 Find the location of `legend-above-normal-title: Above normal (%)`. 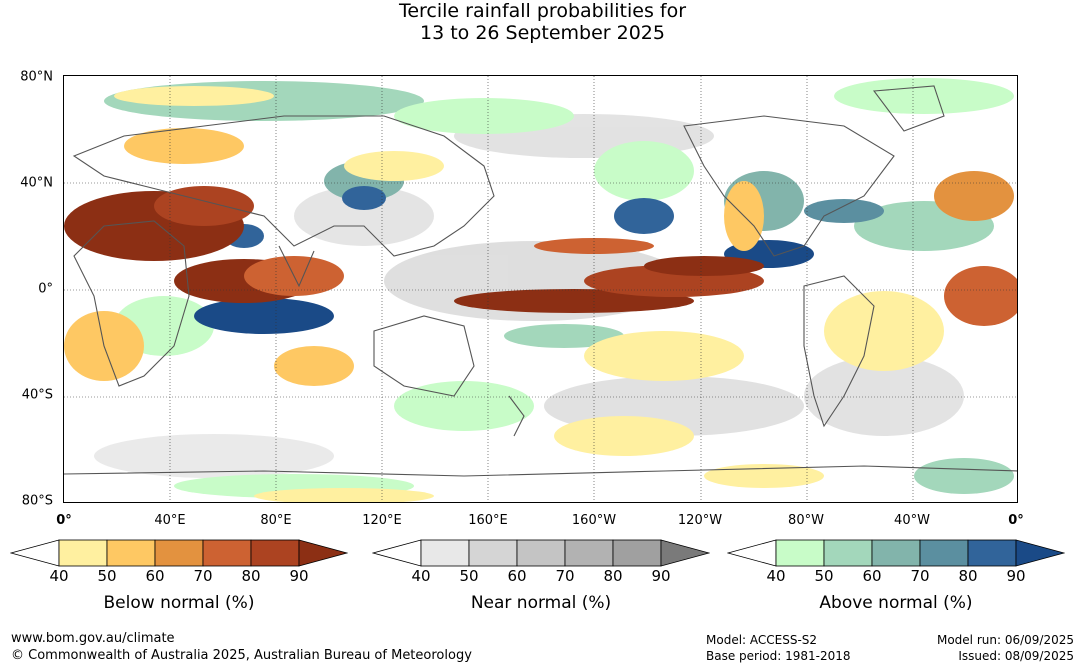

legend-above-normal-title: Above normal (%) is located at coordinates (896, 603).